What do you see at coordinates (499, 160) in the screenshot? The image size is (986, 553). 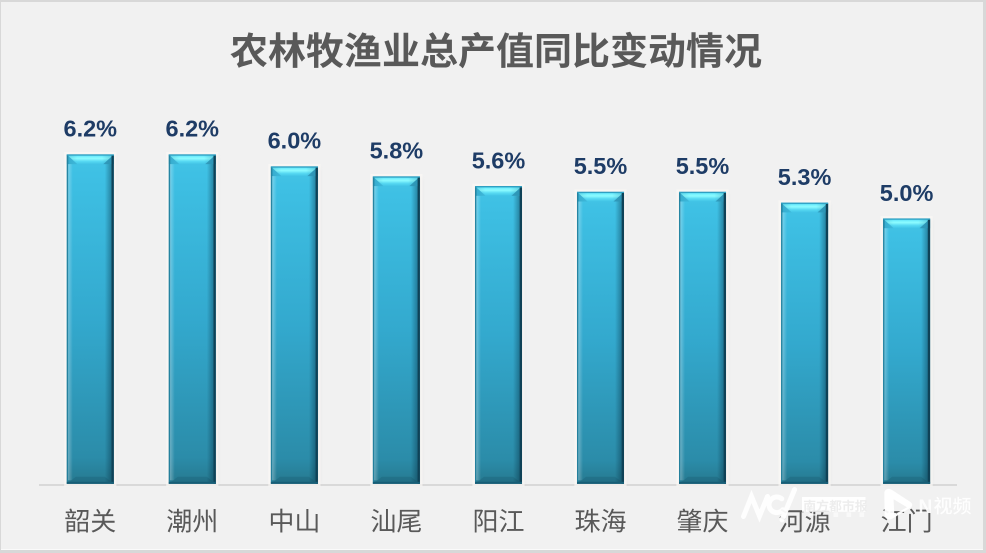 I see `svg-text: 5.6%` at bounding box center [499, 160].